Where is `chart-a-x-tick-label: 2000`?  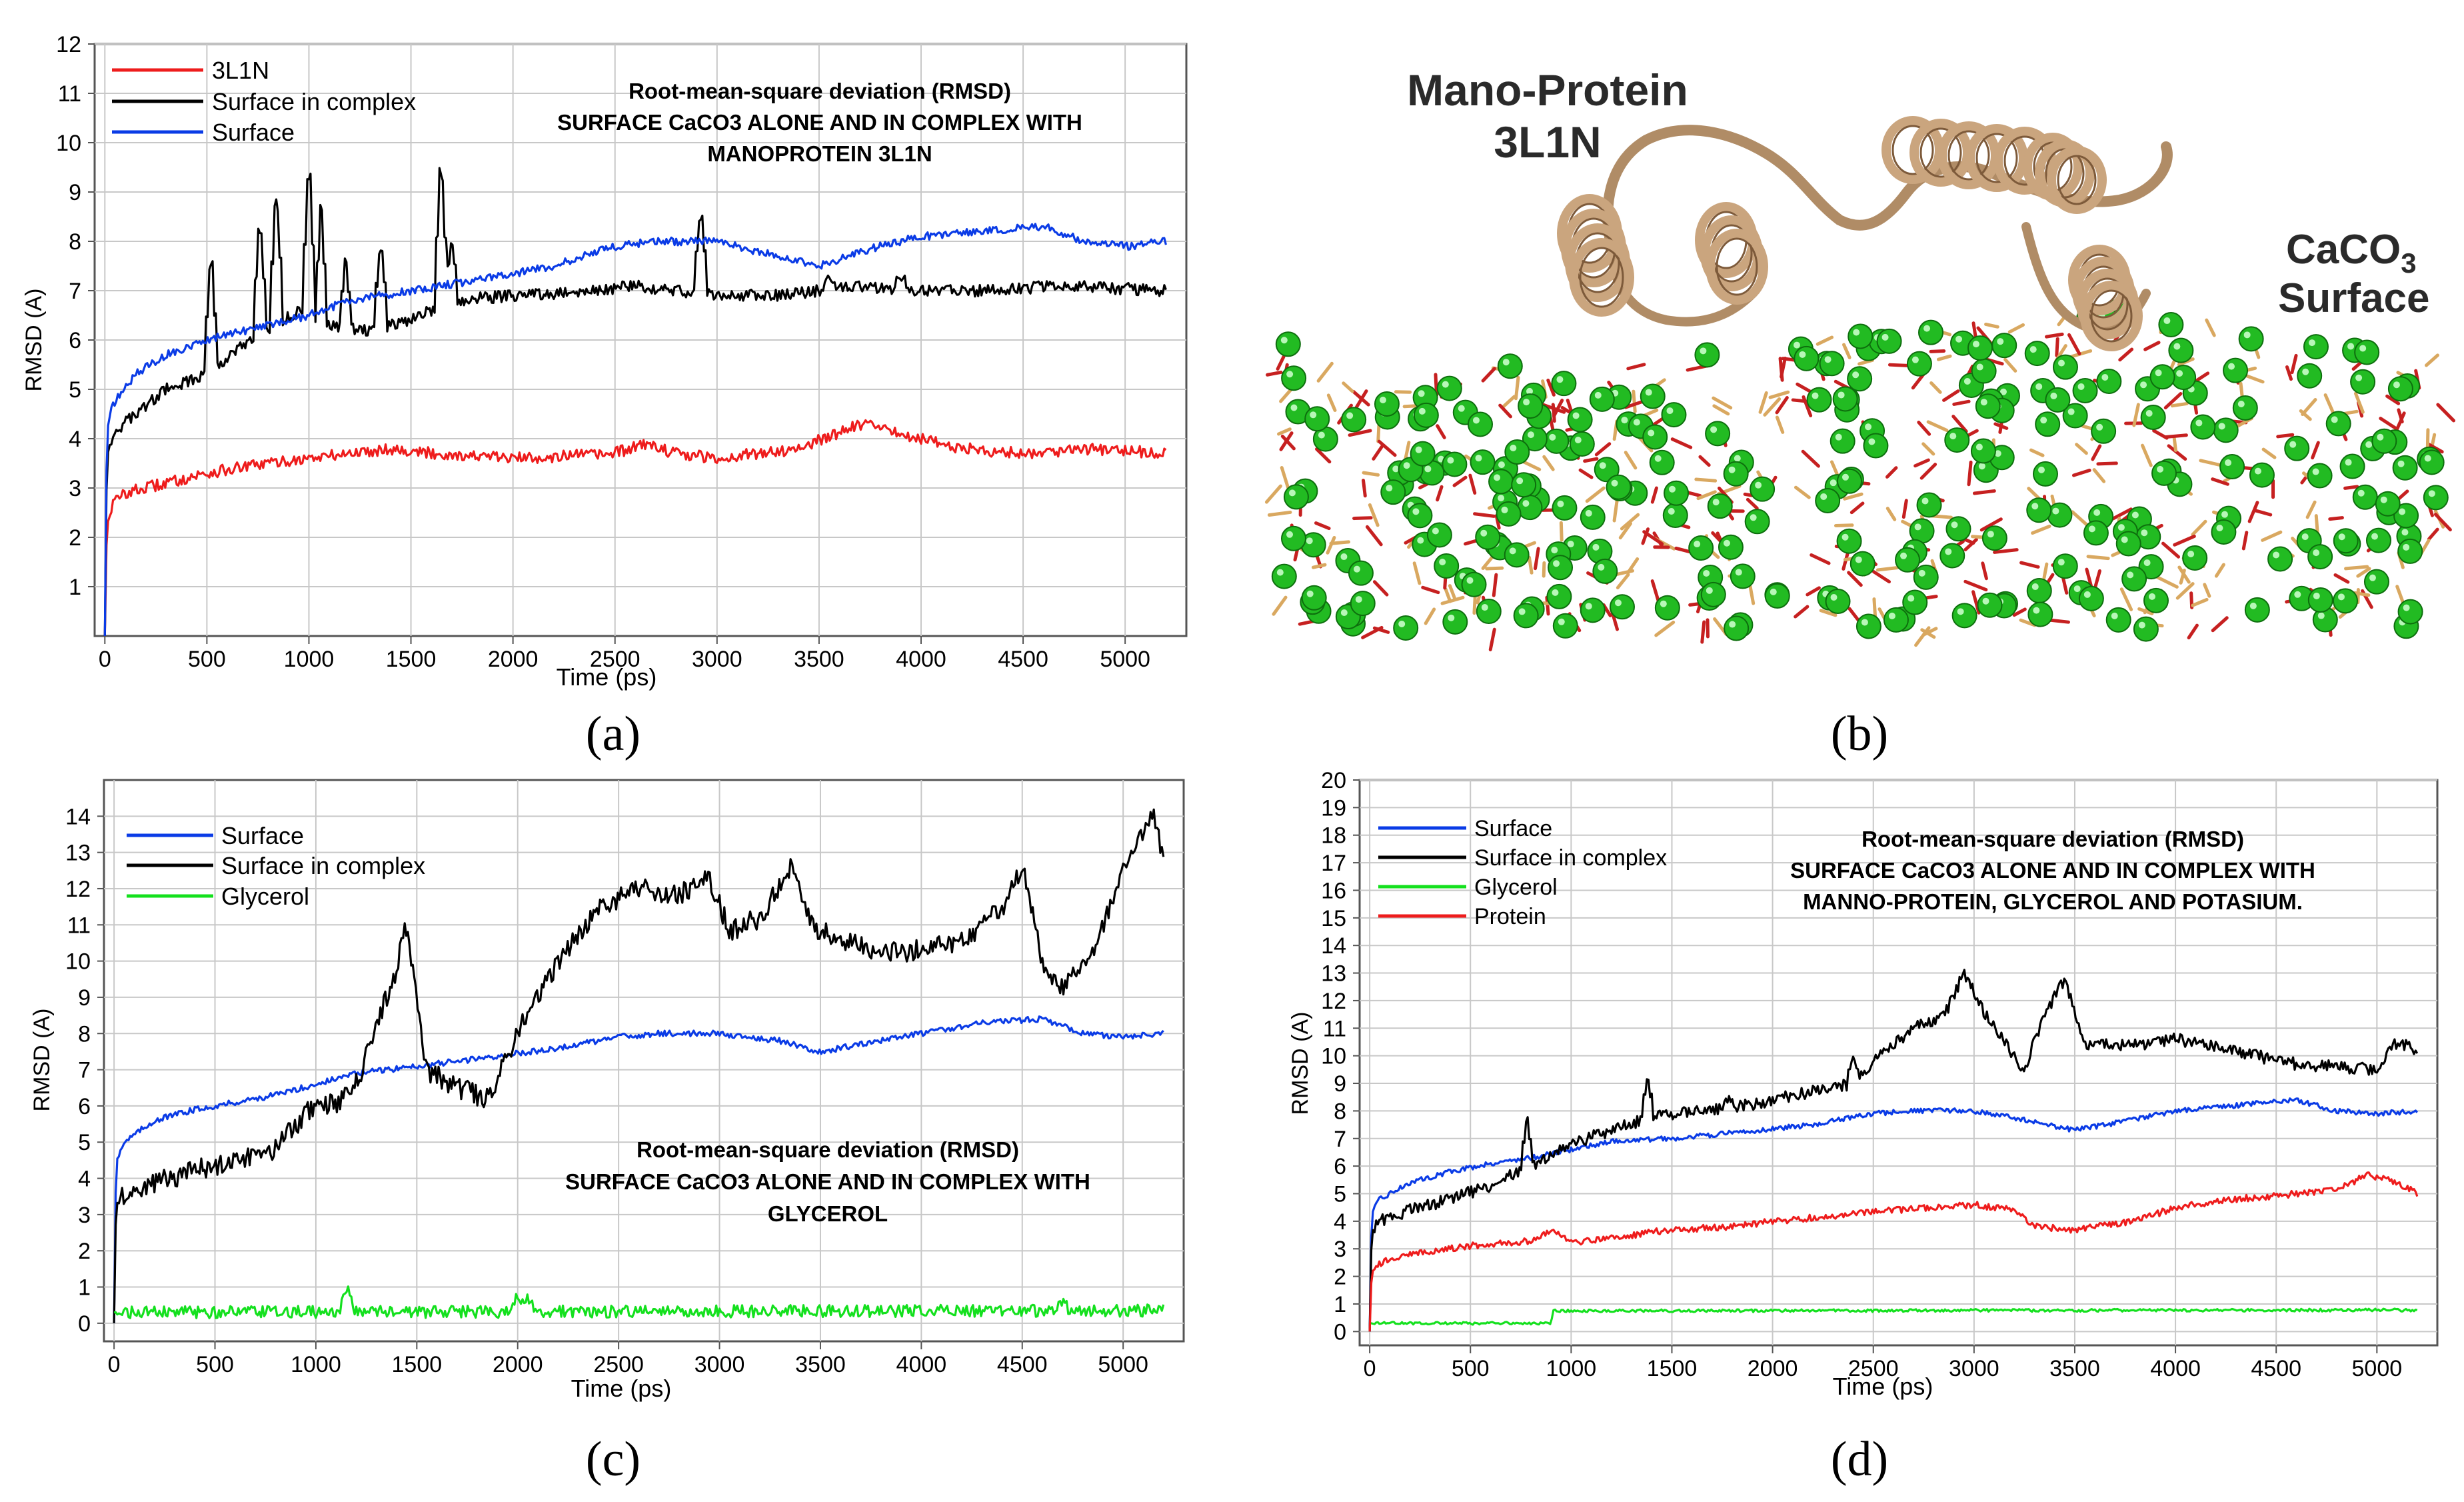
chart-a-x-tick-label: 2000 is located at coordinates (513, 659).